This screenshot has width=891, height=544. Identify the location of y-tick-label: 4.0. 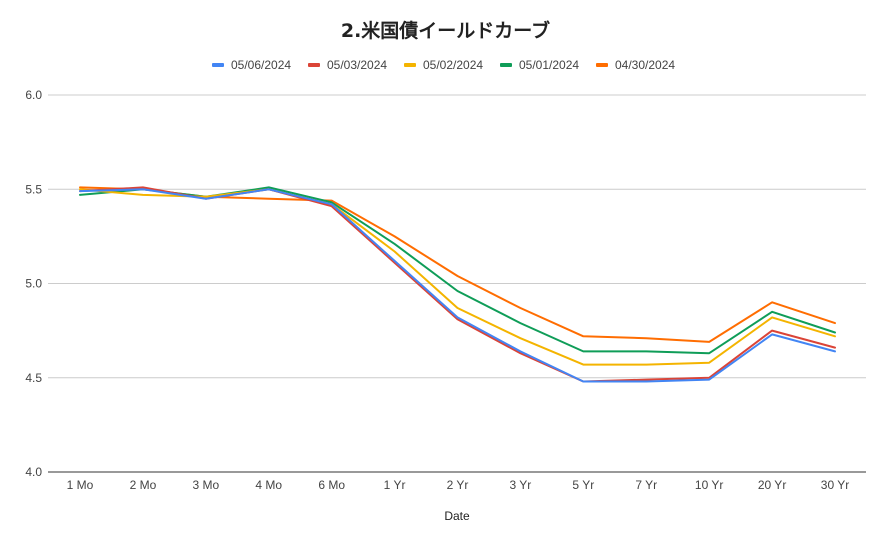
(33, 472).